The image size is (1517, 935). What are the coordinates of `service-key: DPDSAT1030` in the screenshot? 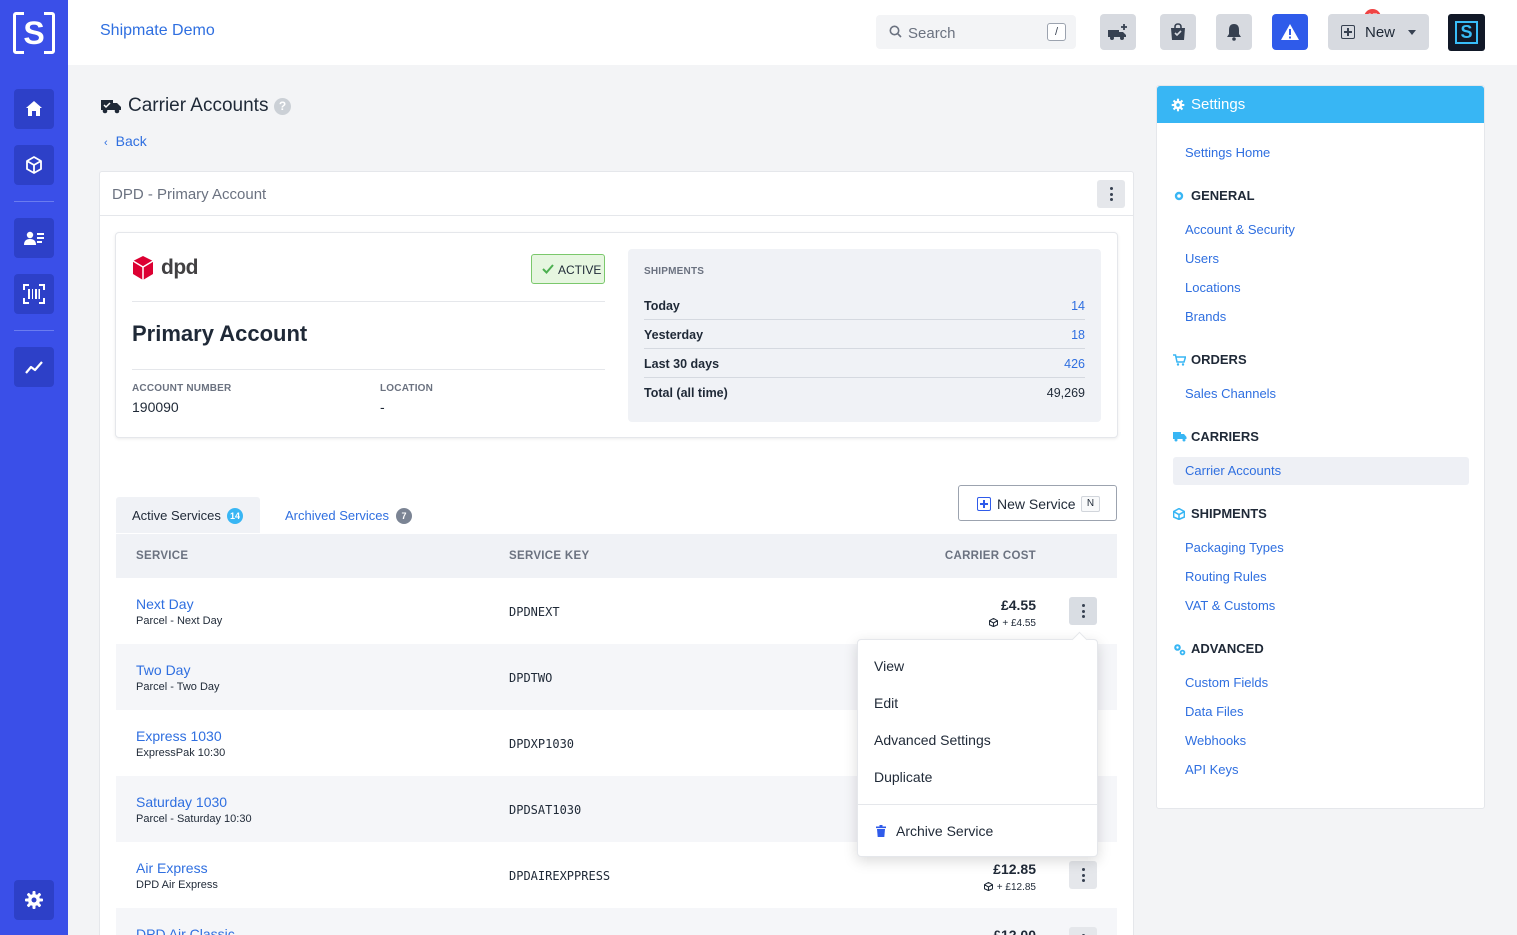 It's located at (545, 810).